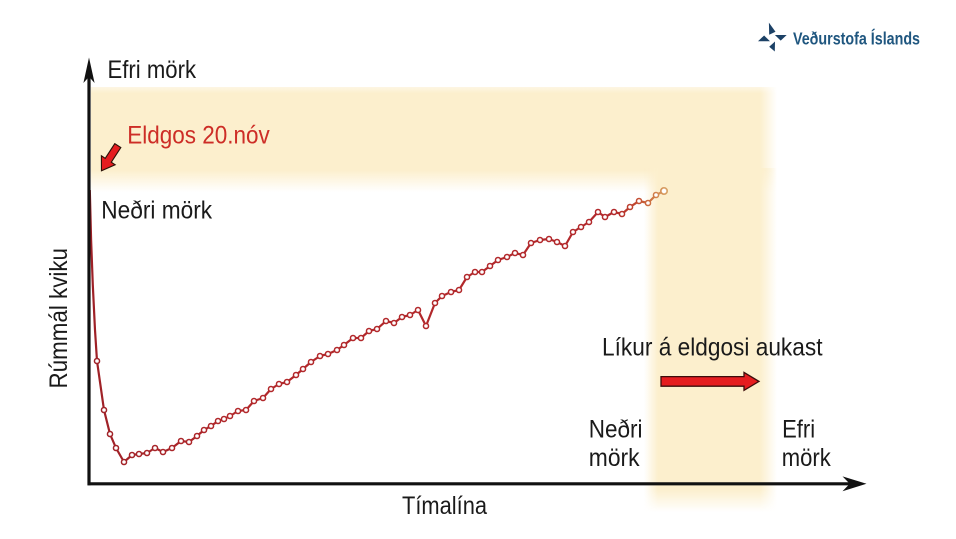 The height and width of the screenshot is (539, 956). Describe the element at coordinates (444, 506) in the screenshot. I see `svg-text: Tímalína` at that location.